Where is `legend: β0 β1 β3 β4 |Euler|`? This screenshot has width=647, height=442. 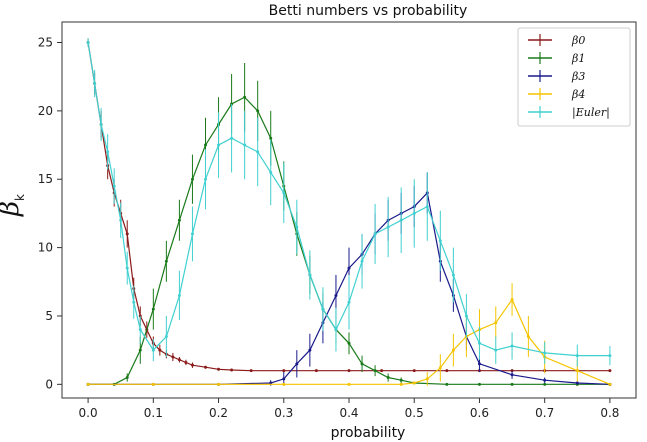
legend: β0 β1 β3 β4 |Euler| is located at coordinates (574, 77).